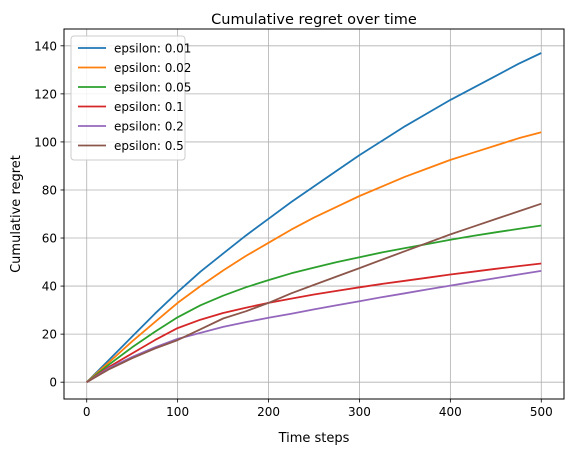  What do you see at coordinates (177, 412) in the screenshot?
I see `x-tick-label: 100` at bounding box center [177, 412].